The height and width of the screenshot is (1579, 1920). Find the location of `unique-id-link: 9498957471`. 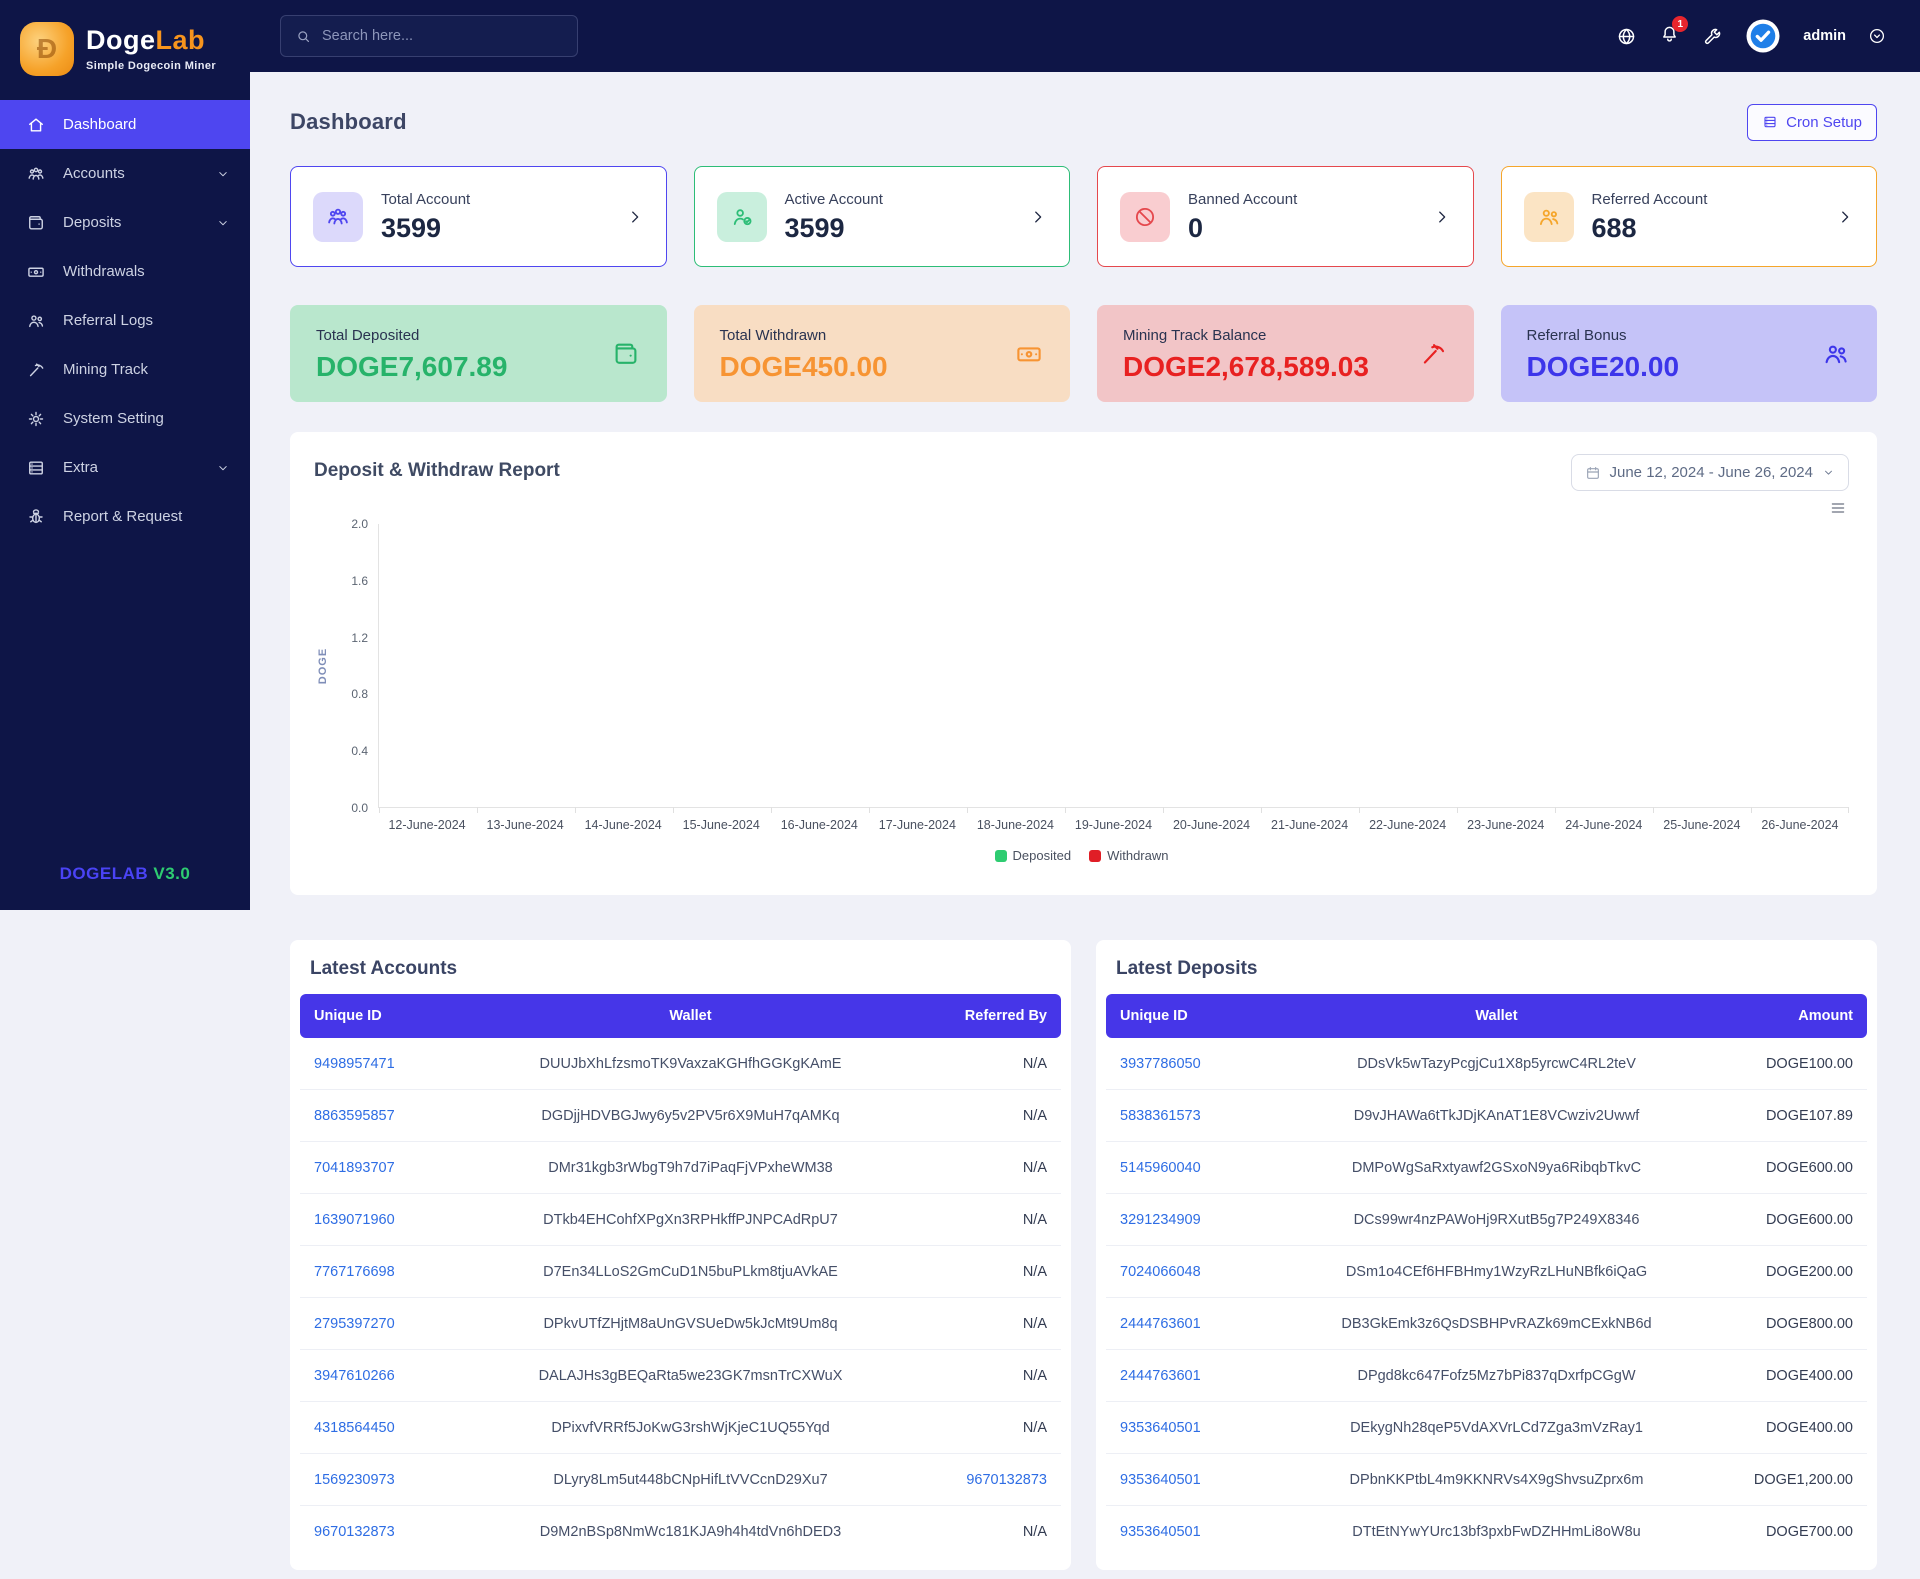

unique-id-link: 9498957471 is located at coordinates (354, 1063).